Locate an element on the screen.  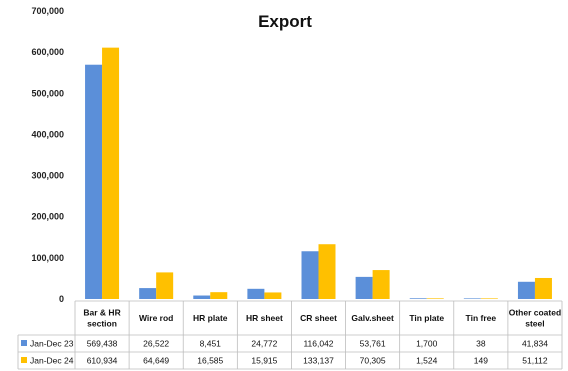
x-tick-label: section is located at coordinates (102, 324).